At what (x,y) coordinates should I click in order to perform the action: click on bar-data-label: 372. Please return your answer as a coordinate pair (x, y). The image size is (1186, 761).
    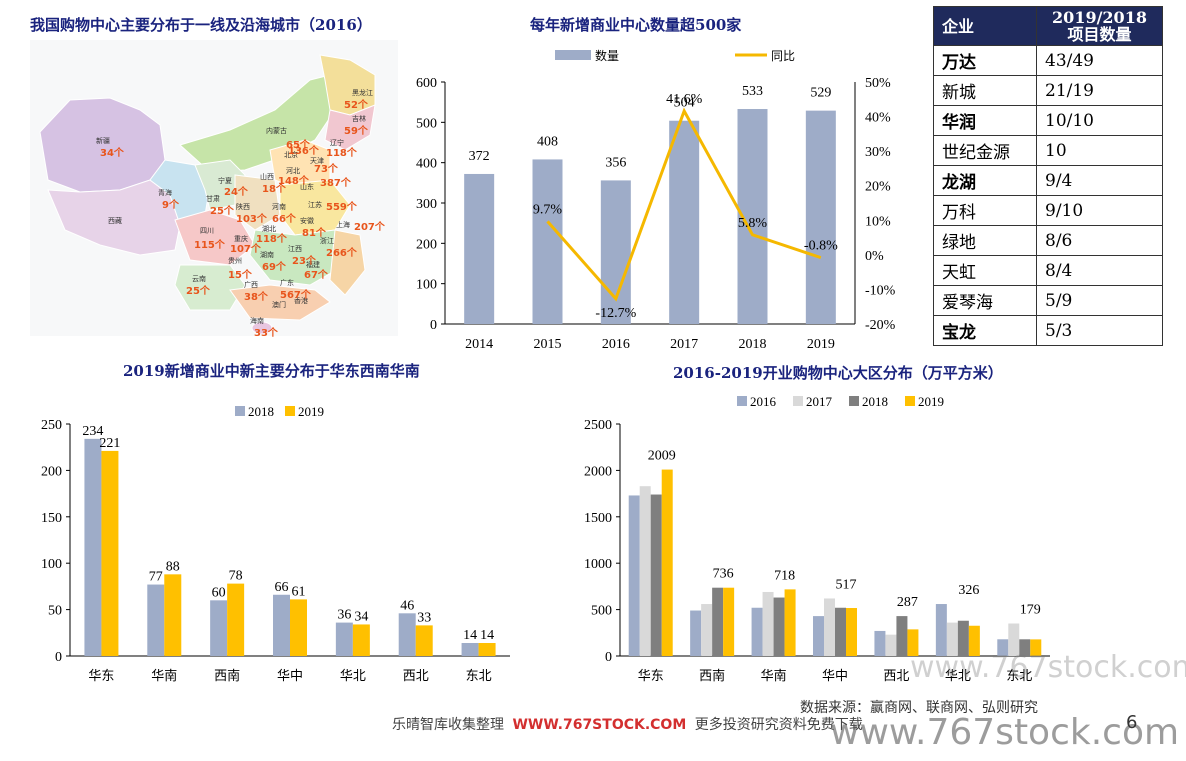
    Looking at the image, I should click on (479, 156).